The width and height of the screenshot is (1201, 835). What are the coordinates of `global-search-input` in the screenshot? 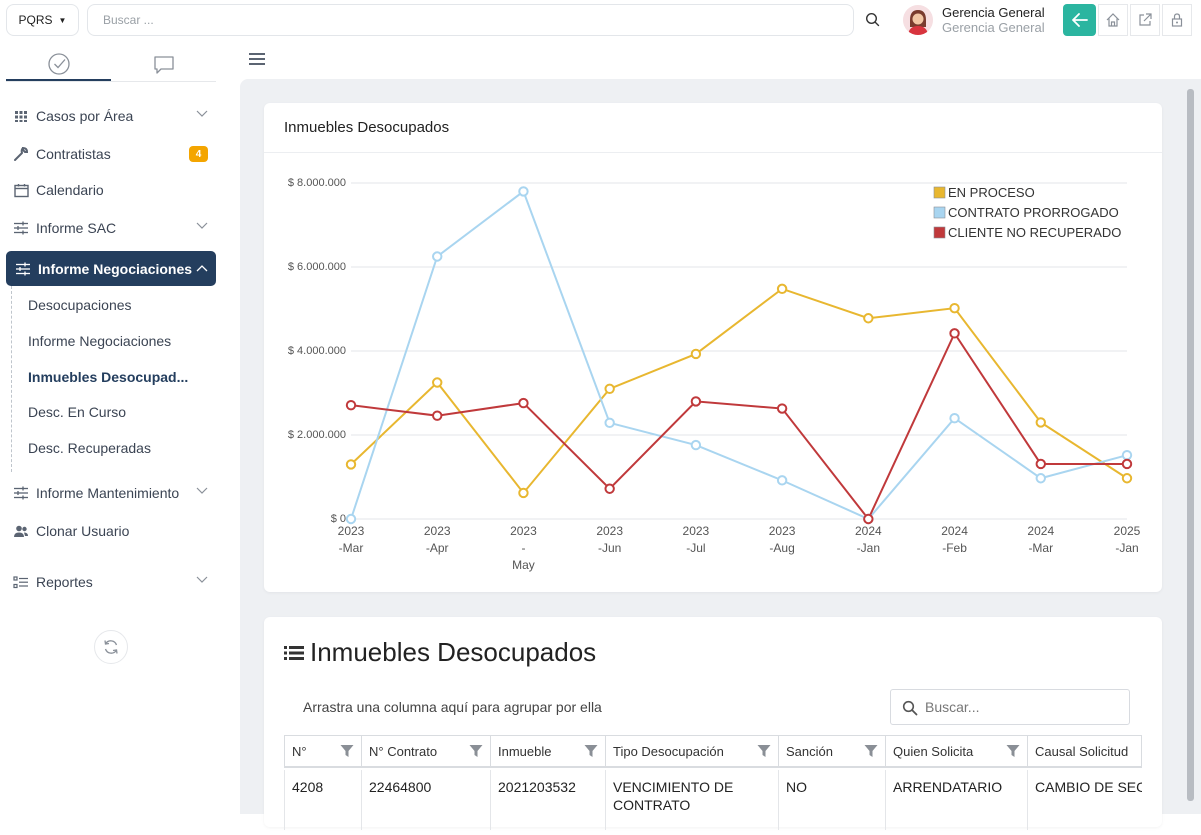 It's located at (470, 20).